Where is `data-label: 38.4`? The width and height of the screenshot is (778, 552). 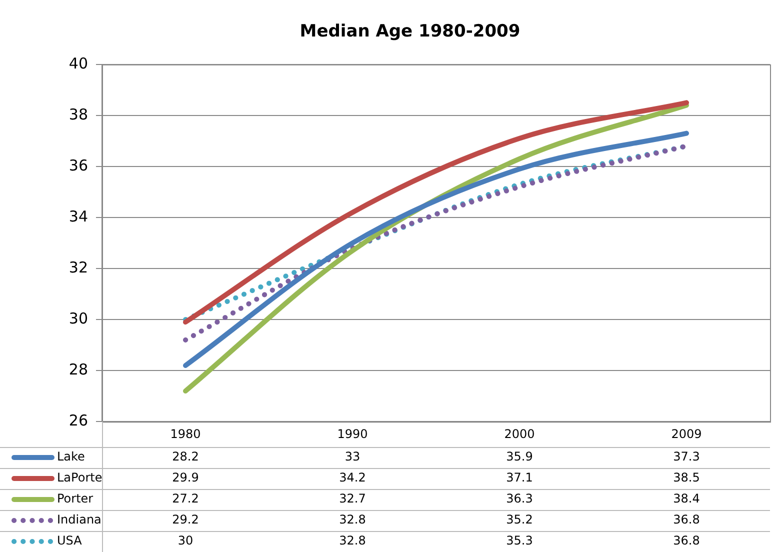
data-label: 38.4 is located at coordinates (686, 499).